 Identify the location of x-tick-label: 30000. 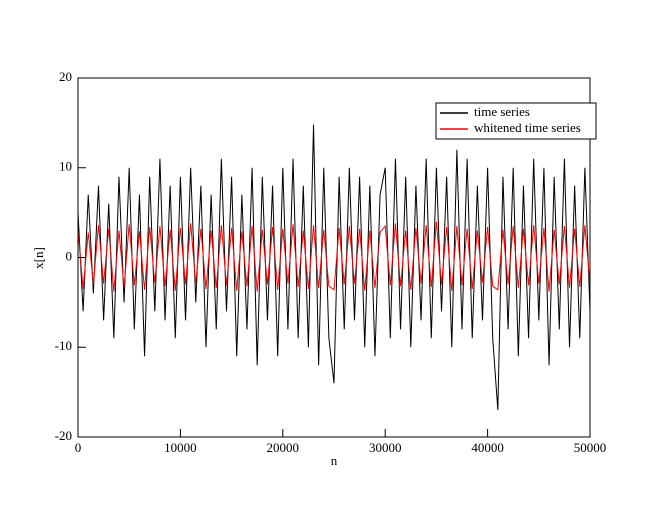
(385, 447).